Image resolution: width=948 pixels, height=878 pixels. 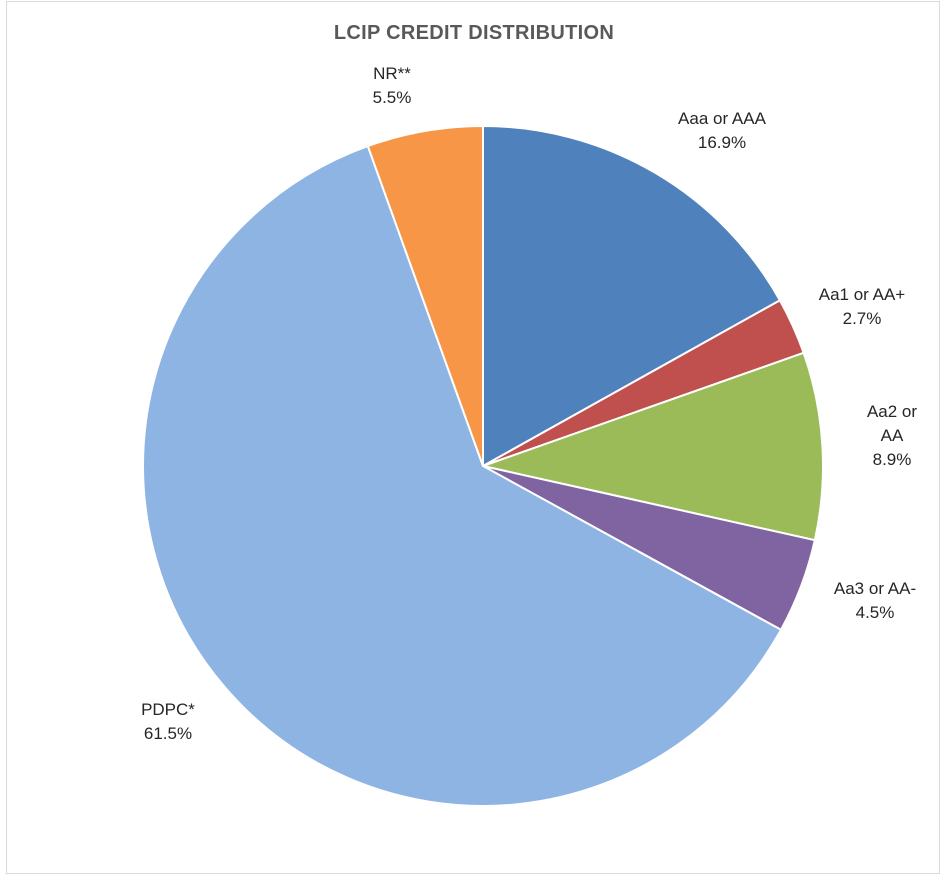 What do you see at coordinates (168, 733) in the screenshot?
I see `slice-percent: 61.5%` at bounding box center [168, 733].